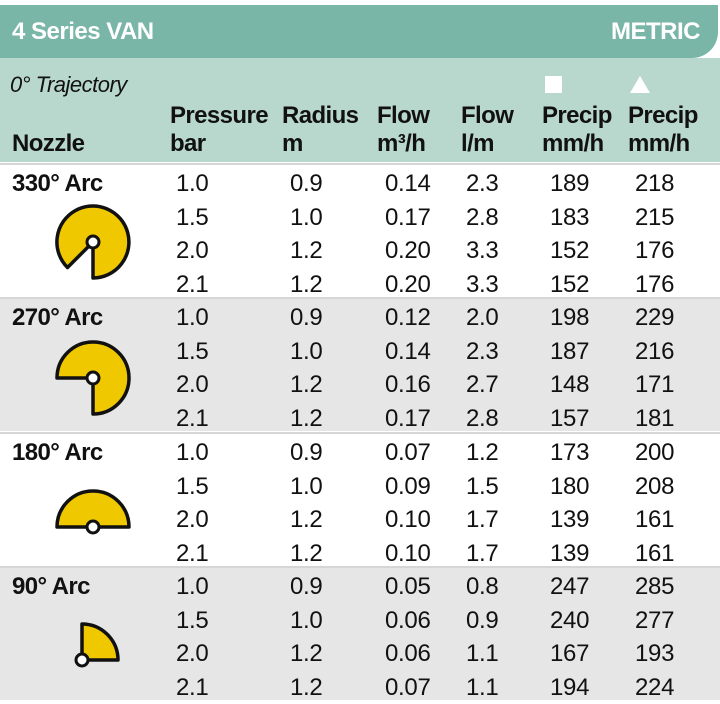  What do you see at coordinates (569, 385) in the screenshot?
I see `cell-precip-square: 148` at bounding box center [569, 385].